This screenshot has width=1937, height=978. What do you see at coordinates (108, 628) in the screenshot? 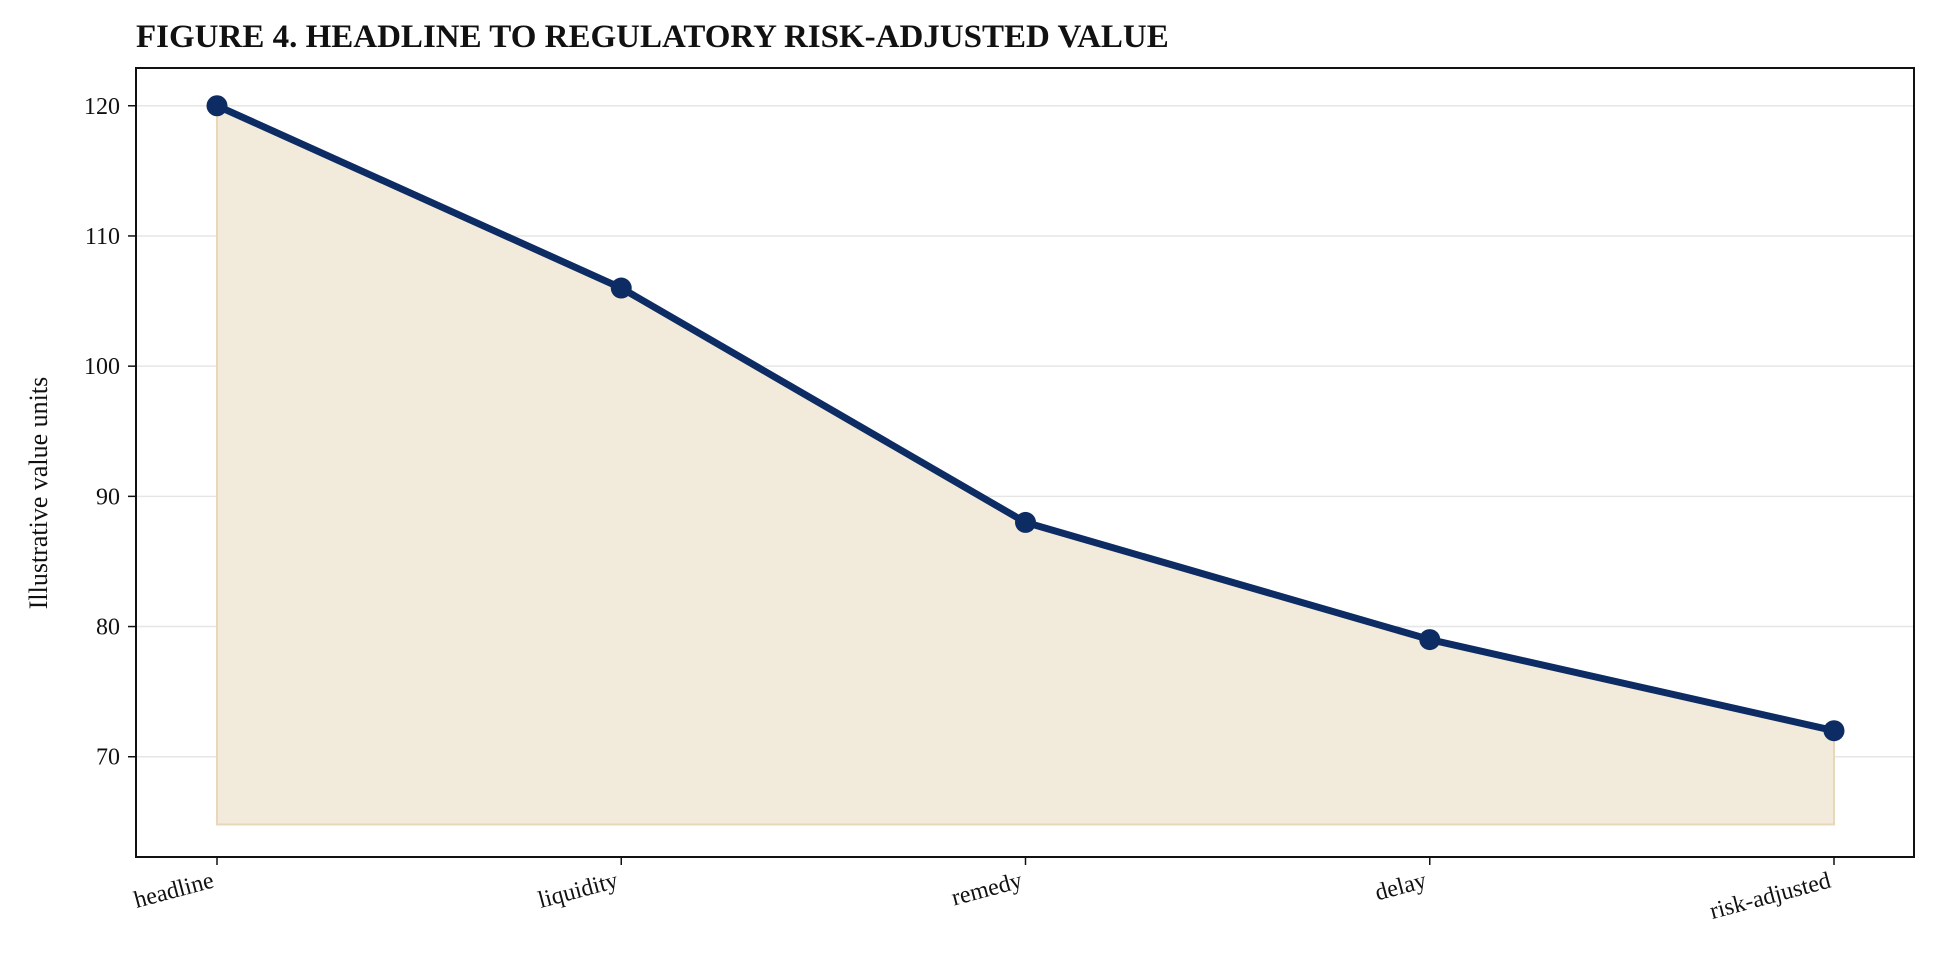
I see `y-tick-label: 80` at bounding box center [108, 628].